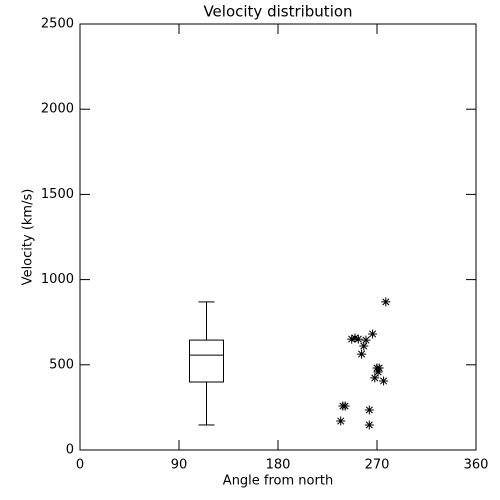 This screenshot has width=500, height=500. Describe the element at coordinates (28, 237) in the screenshot. I see `y-axis-label: Velocity (km/s)` at that location.